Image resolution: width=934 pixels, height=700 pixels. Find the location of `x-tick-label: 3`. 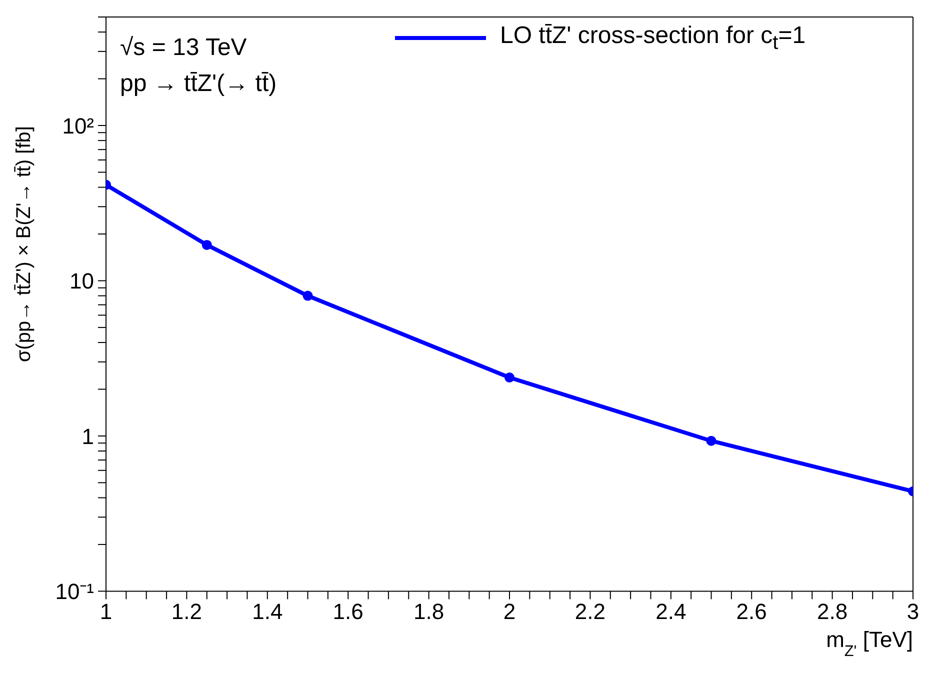

x-tick-label: 3 is located at coordinates (913, 611).